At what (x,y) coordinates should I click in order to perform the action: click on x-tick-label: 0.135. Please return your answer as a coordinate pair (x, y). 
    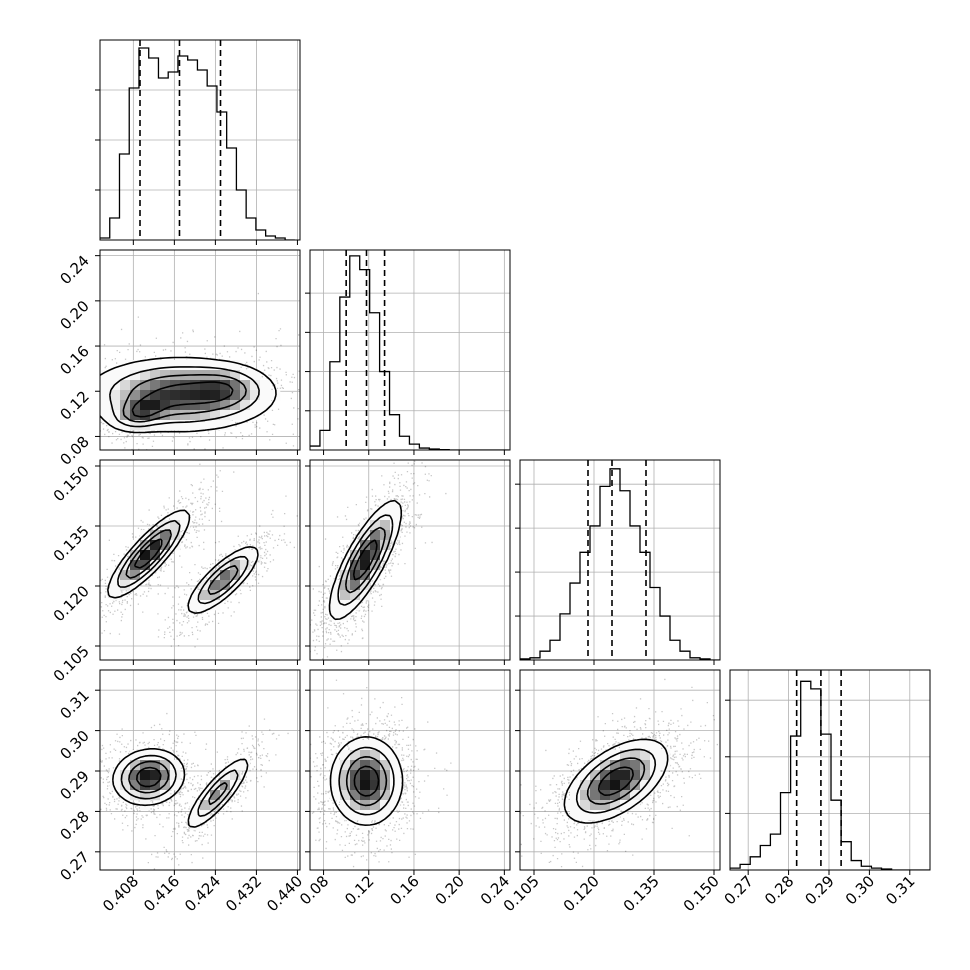
    Looking at the image, I should click on (641, 893).